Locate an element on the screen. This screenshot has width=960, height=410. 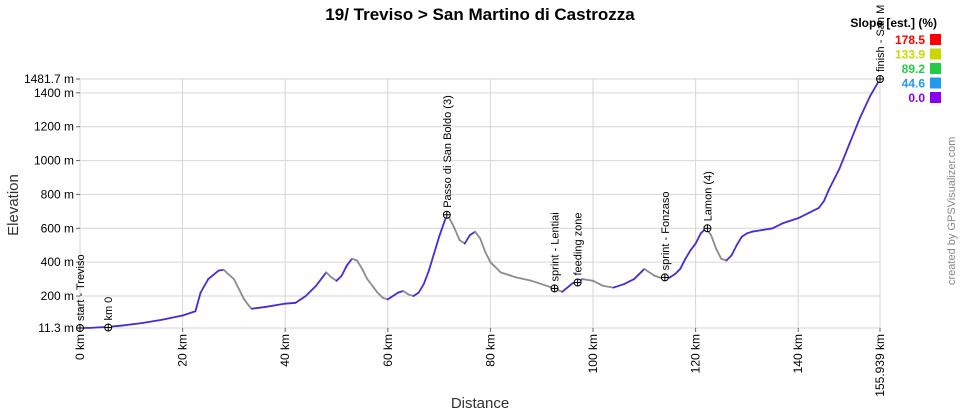
y-tick-label: 1400 m is located at coordinates (54, 93).